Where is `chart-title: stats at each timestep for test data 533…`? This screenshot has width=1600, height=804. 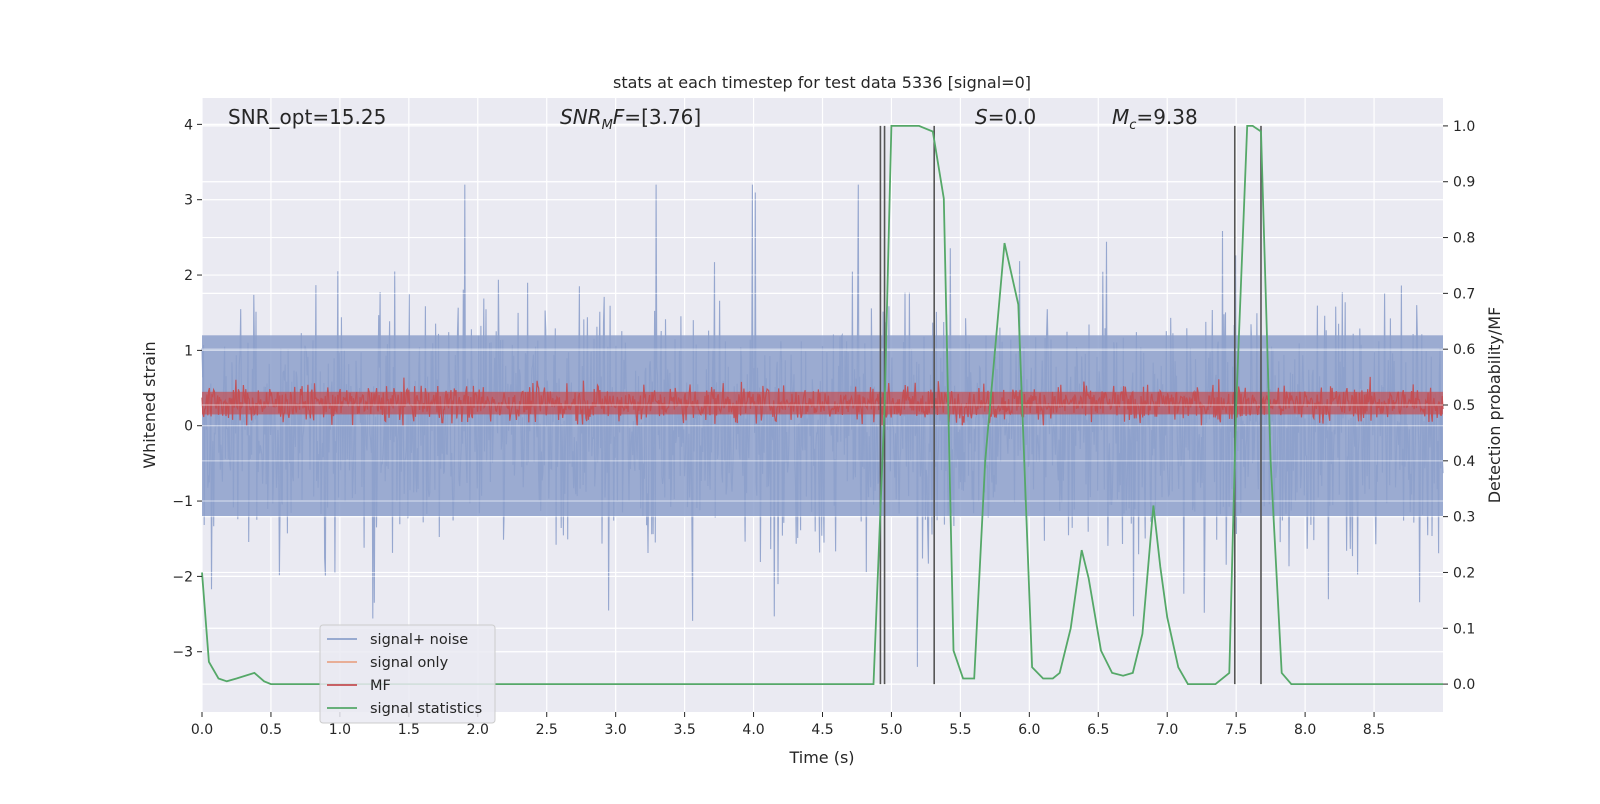 chart-title: stats at each timestep for test data 533… is located at coordinates (822, 82).